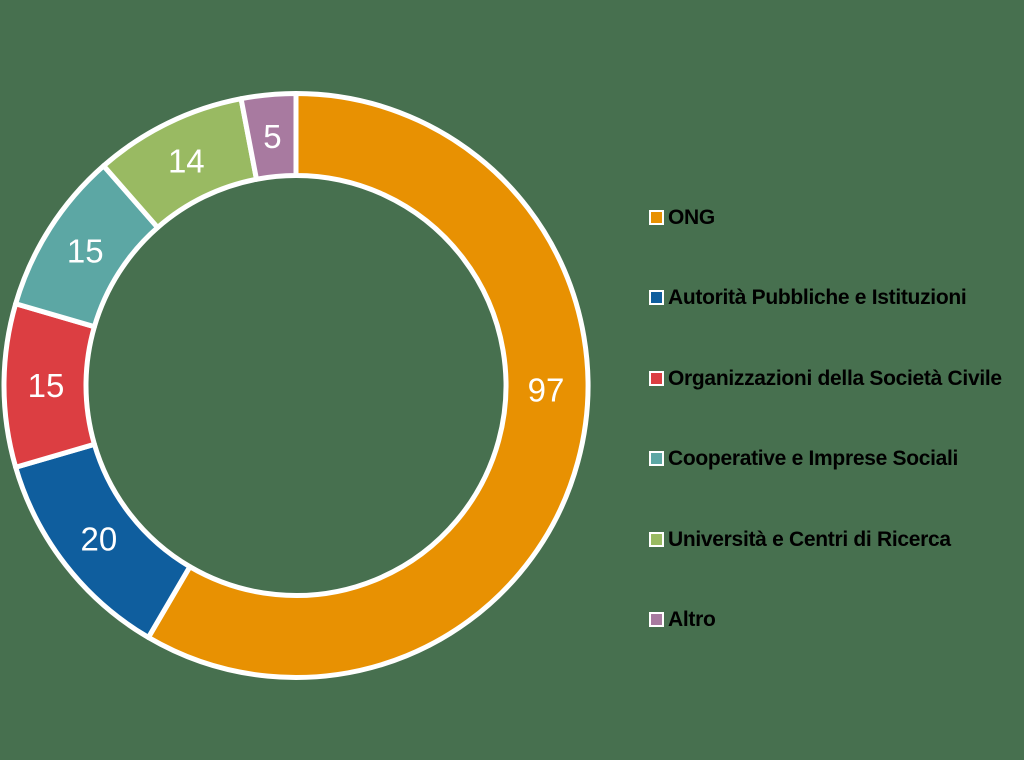 This screenshot has width=1024, height=760. Describe the element at coordinates (813, 459) in the screenshot. I see `legend-label-cooperative-e-imprese-sociali: Cooperative e Imprese Sociali` at that location.